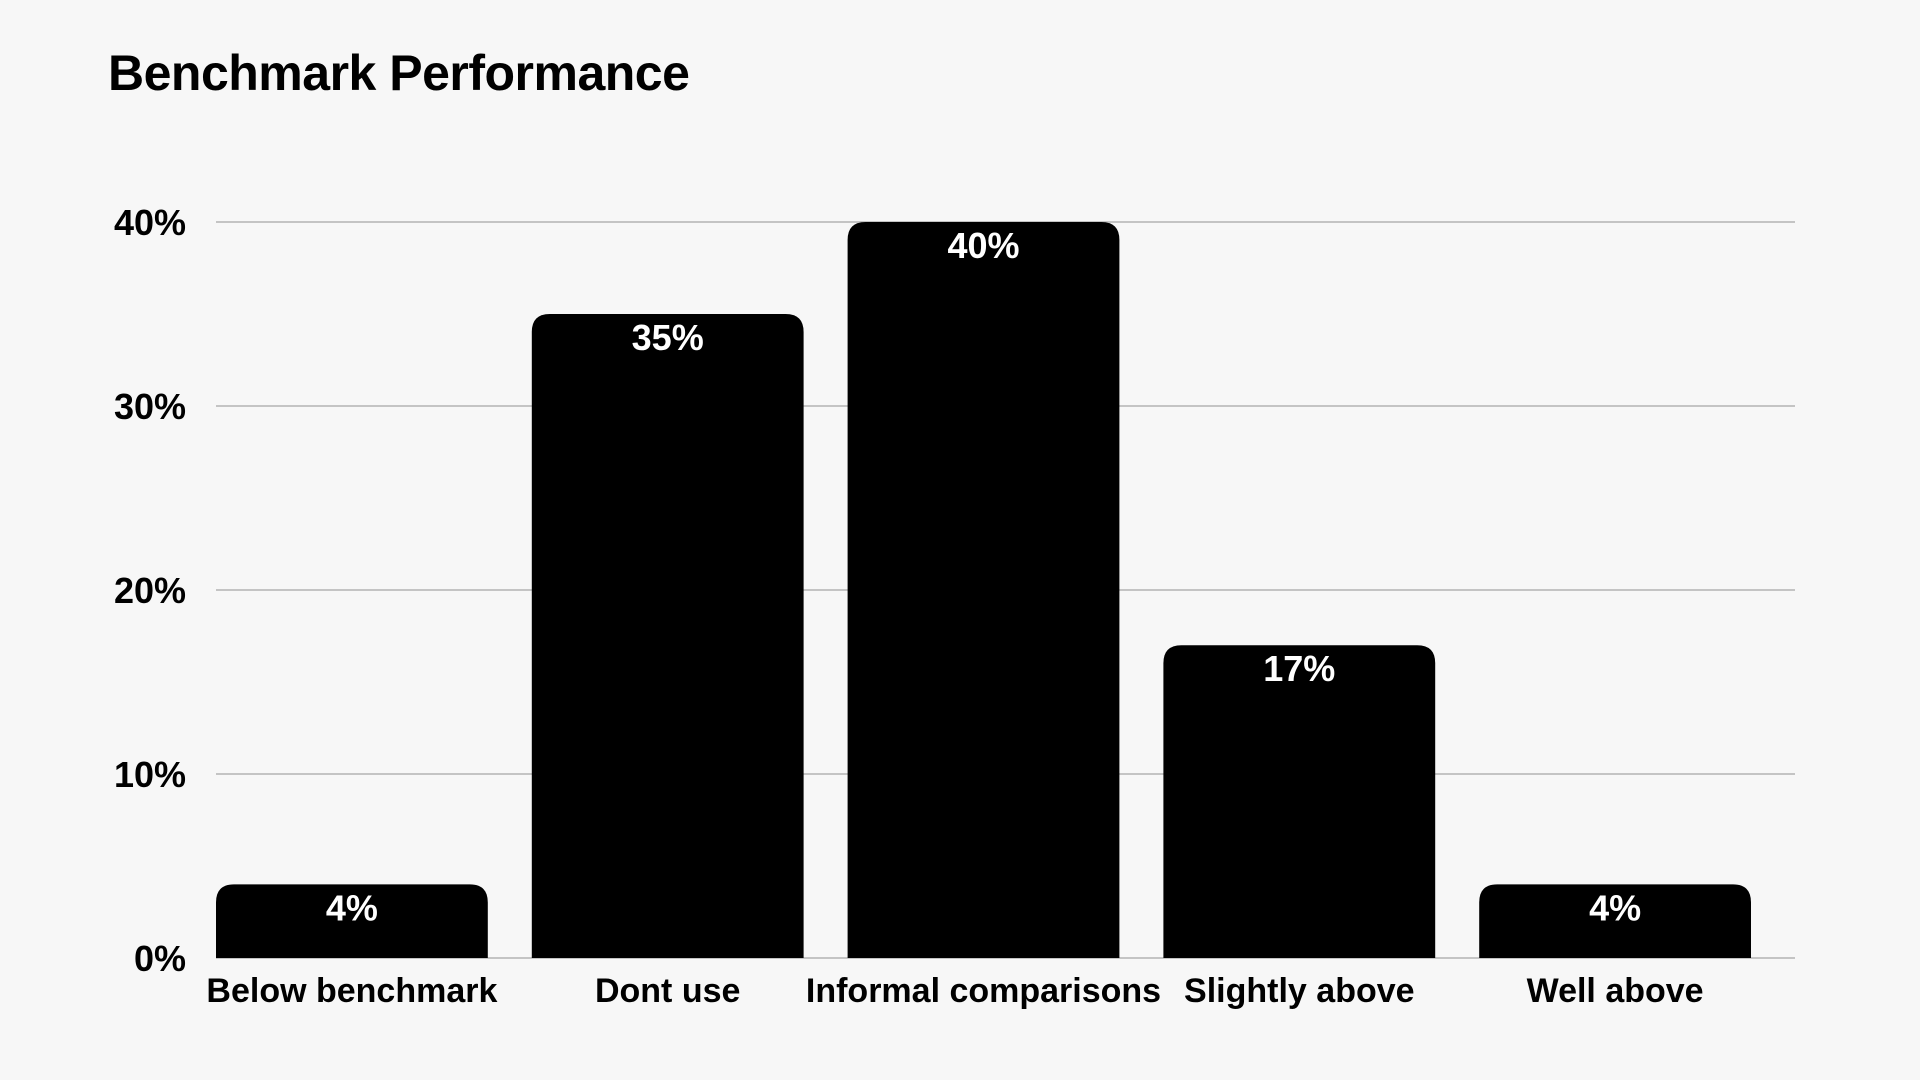  I want to click on y-tick-label: 10%, so click(150, 774).